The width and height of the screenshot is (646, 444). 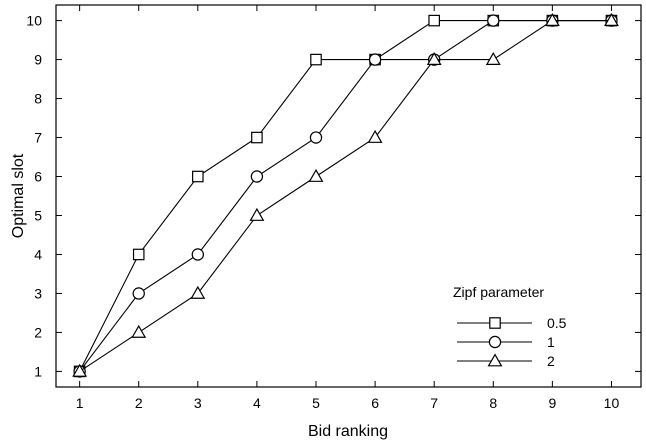 I want to click on x-tick-label: 9, so click(x=552, y=403).